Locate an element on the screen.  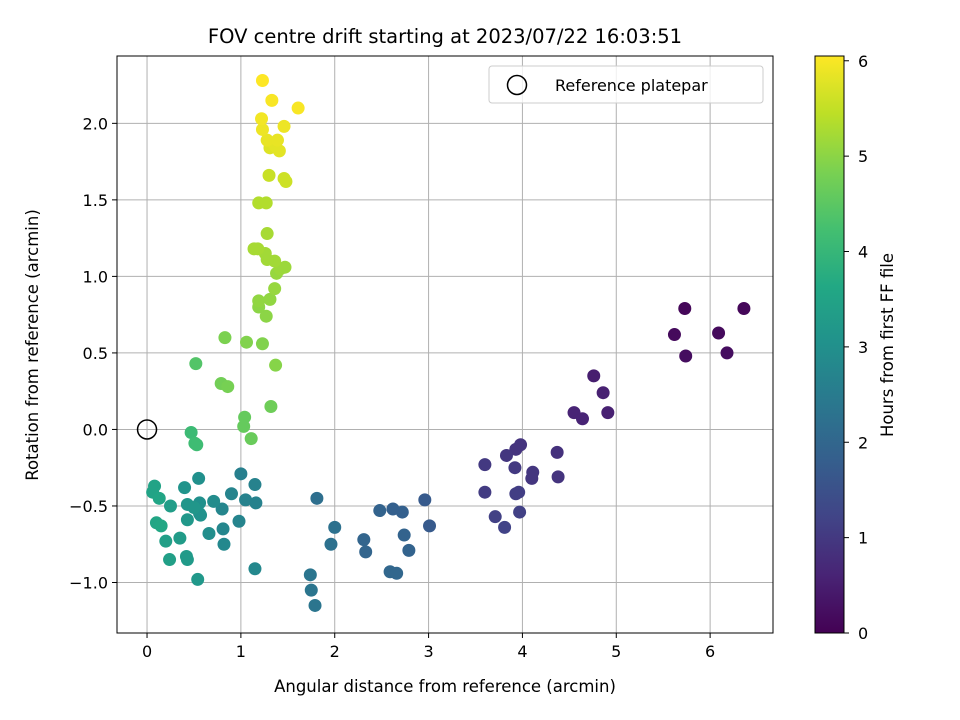
y-tick-label: −0.5 is located at coordinates (88, 506).